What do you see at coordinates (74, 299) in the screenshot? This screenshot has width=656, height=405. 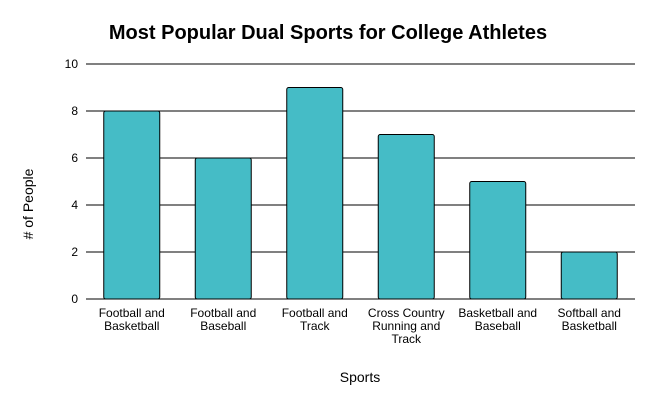 I see `y-tick-label-0: 0` at bounding box center [74, 299].